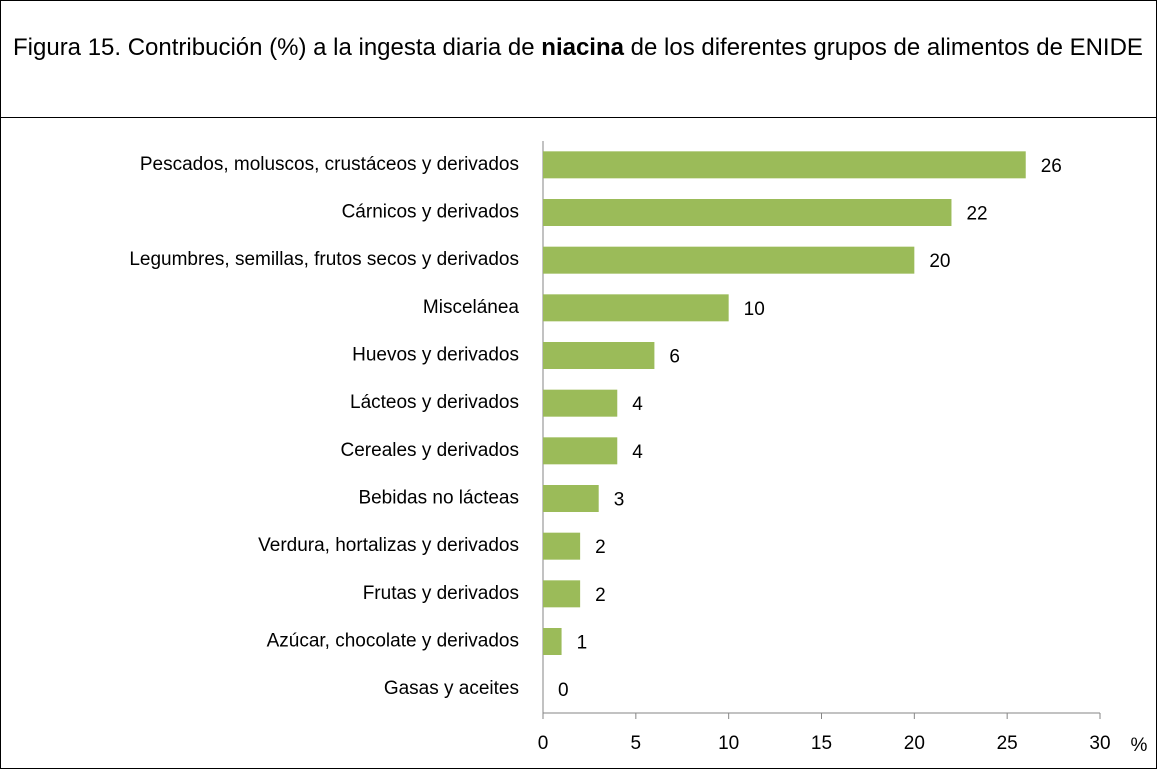  I want to click on x-tick-label: 10, so click(728, 743).